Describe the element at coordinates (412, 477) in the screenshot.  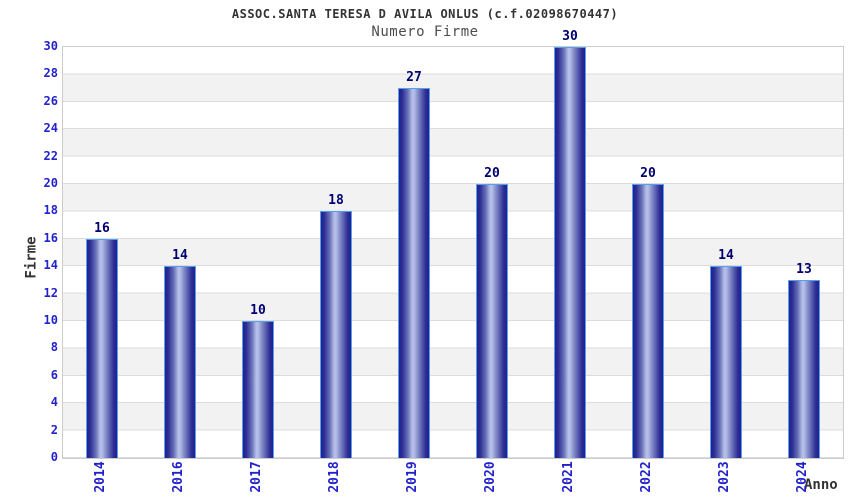
I see `x-tick-label: 2019` at that location.